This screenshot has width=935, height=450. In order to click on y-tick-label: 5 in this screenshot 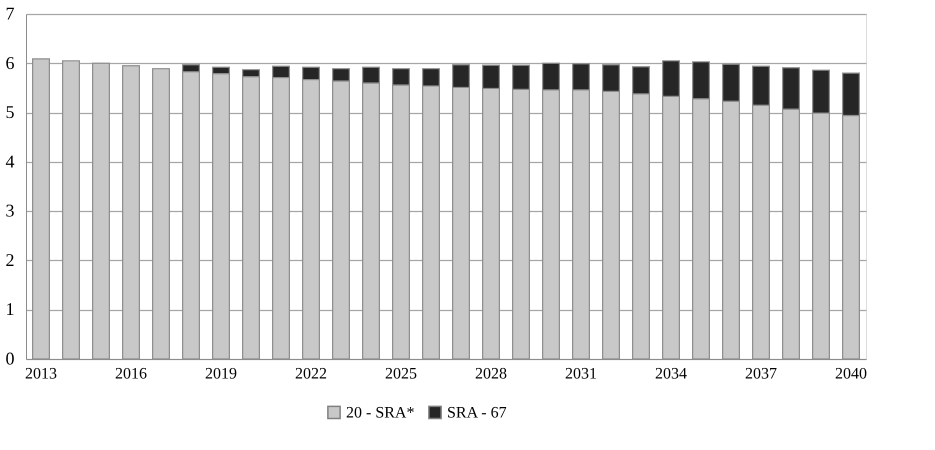, I will do `click(10, 112)`.